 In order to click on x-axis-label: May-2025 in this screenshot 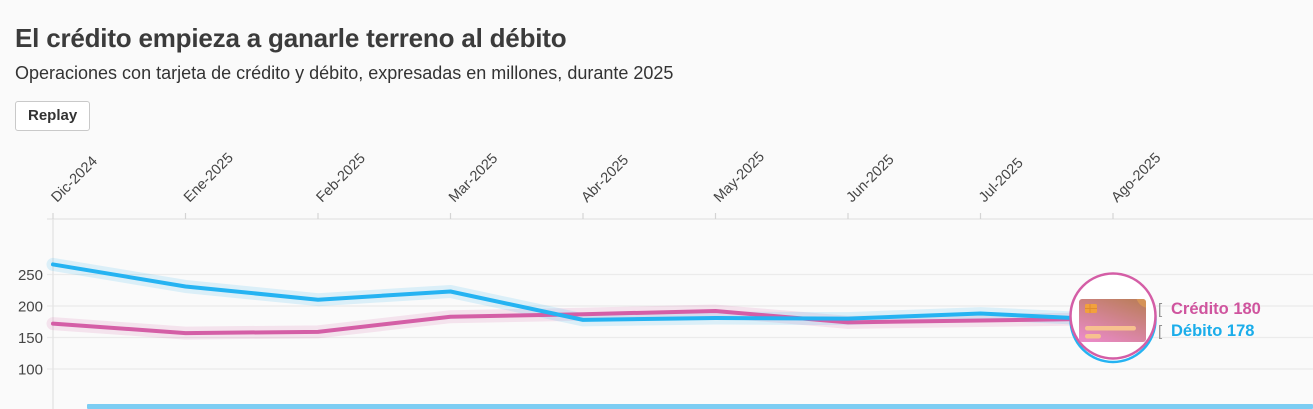, I will do `click(739, 177)`.